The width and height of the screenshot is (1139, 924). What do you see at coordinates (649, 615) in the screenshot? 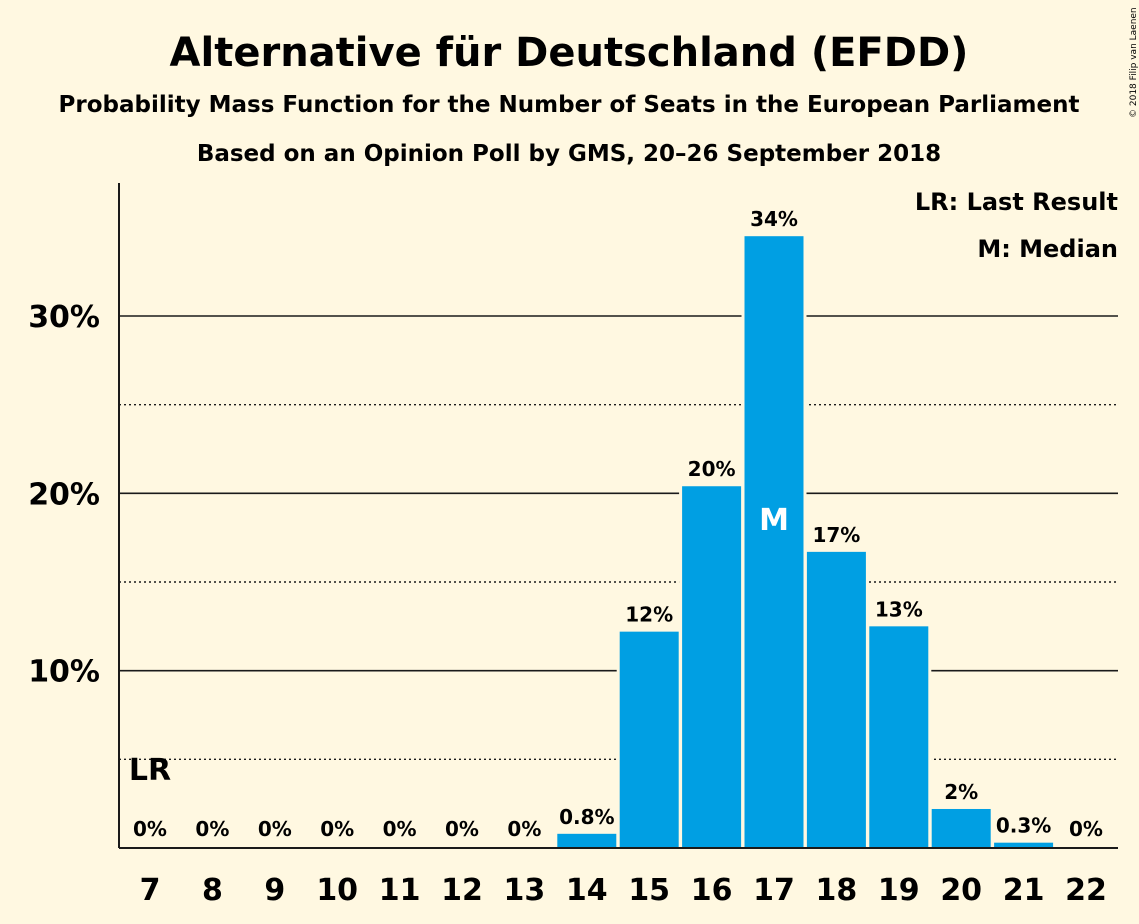
I see `bar-value-label: 12%` at bounding box center [649, 615].